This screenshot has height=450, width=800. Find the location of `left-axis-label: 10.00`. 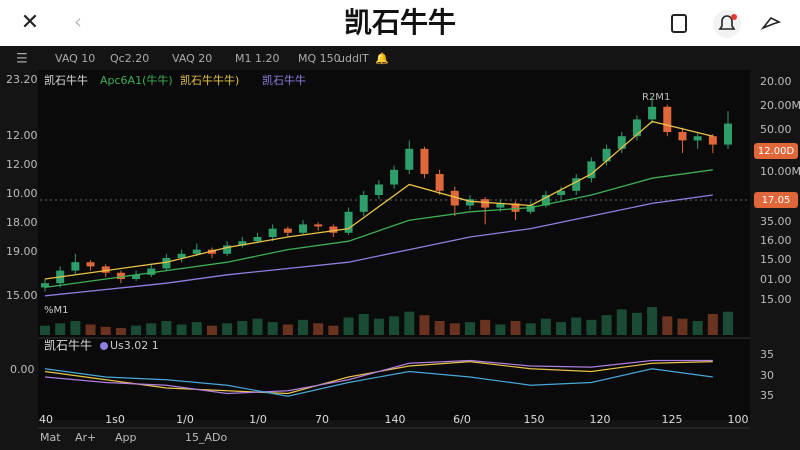

left-axis-label: 10.00 is located at coordinates (22, 193).